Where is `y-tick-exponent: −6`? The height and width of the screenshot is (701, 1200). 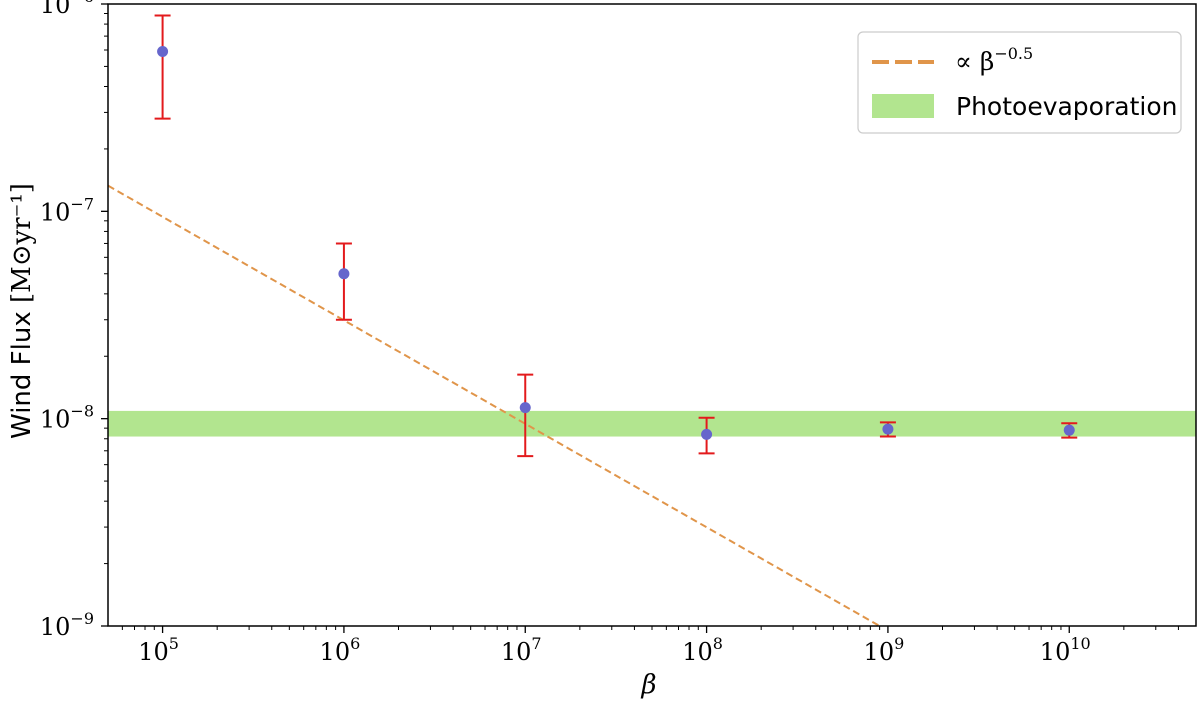
y-tick-exponent: −6 is located at coordinates (82, 3).